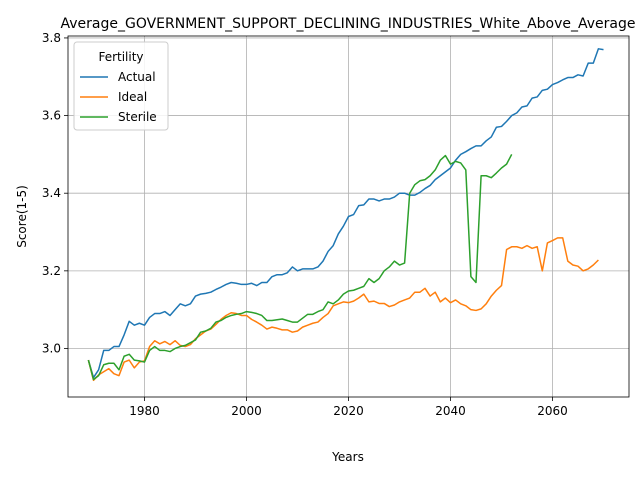 The height and width of the screenshot is (480, 640). What do you see at coordinates (144, 411) in the screenshot?
I see `x-tick-label: 1980` at bounding box center [144, 411].